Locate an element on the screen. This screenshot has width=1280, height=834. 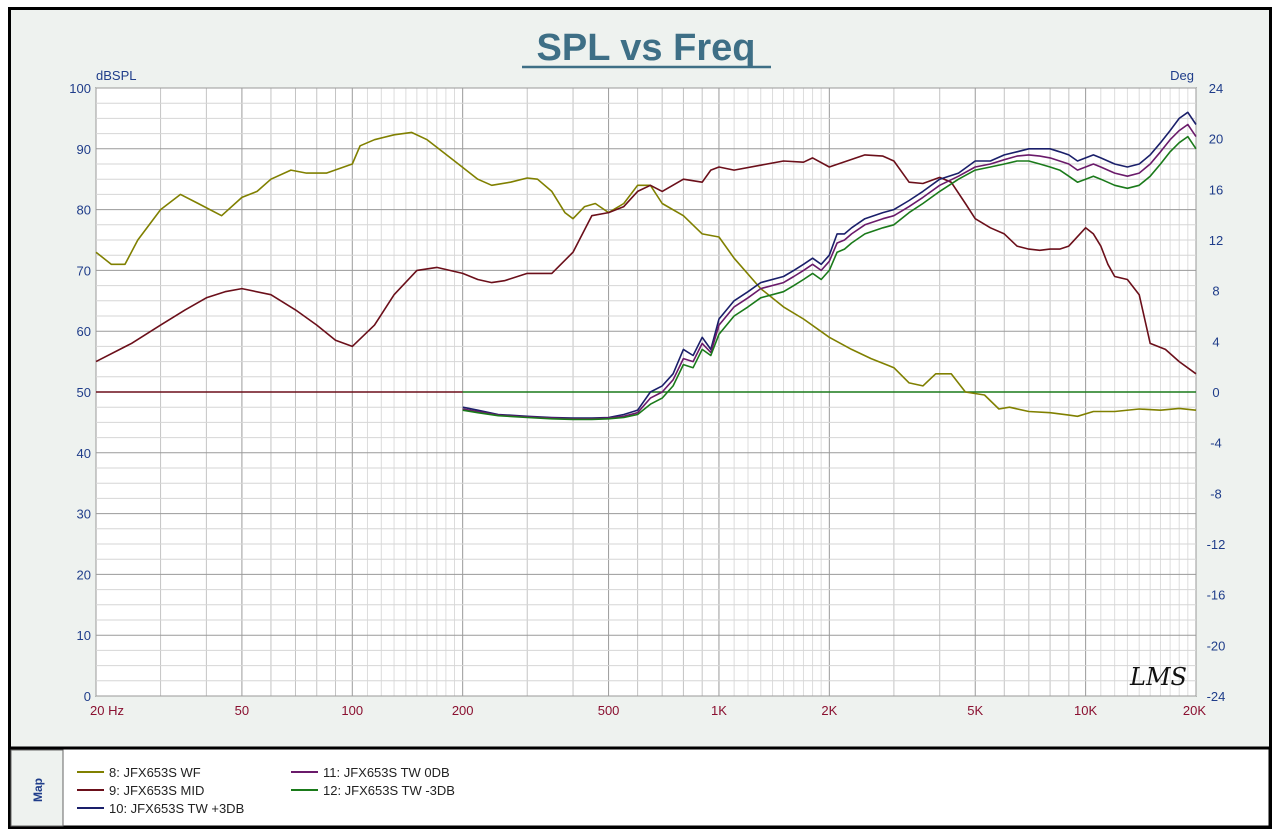
legend-item-label: 10: JFX653S TW +3DB is located at coordinates (176, 808).